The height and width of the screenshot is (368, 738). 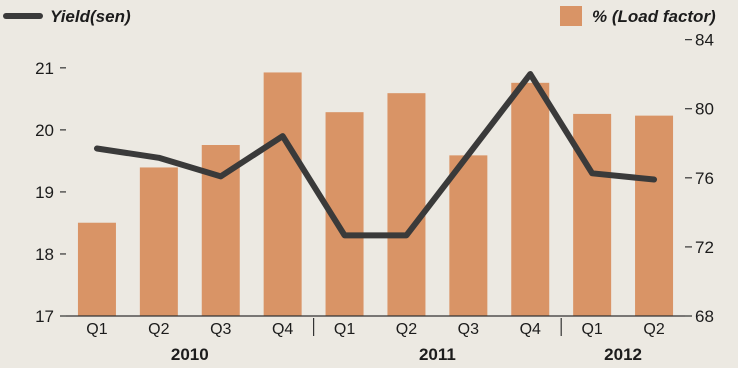 What do you see at coordinates (704, 247) in the screenshot?
I see `right-tick-label-72: 72` at bounding box center [704, 247].